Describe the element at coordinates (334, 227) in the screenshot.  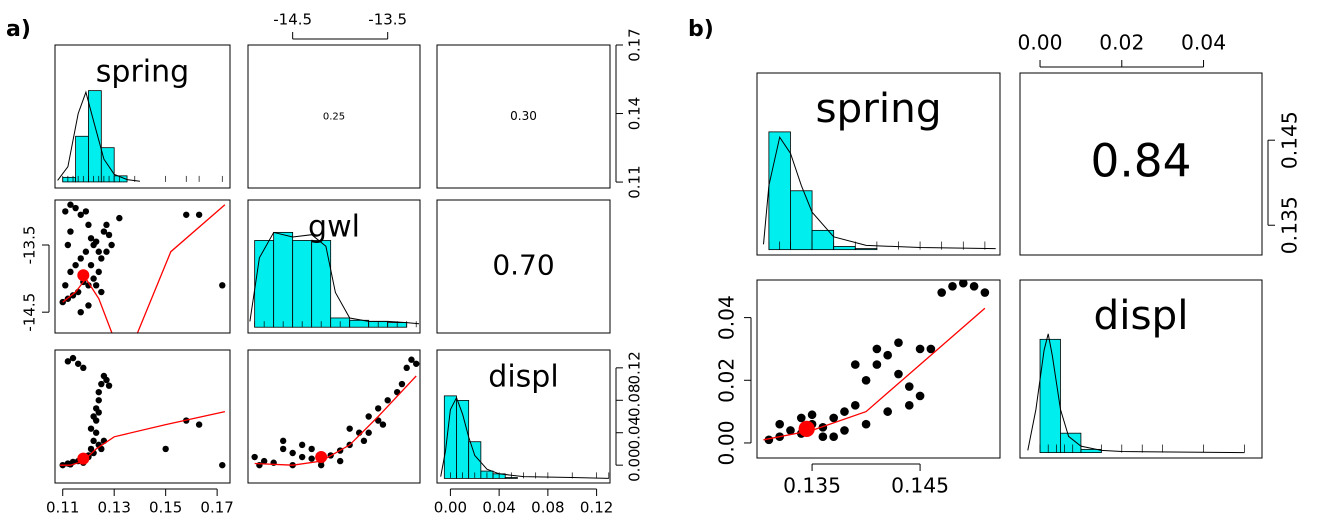
I see `variable-name: gwl` at that location.